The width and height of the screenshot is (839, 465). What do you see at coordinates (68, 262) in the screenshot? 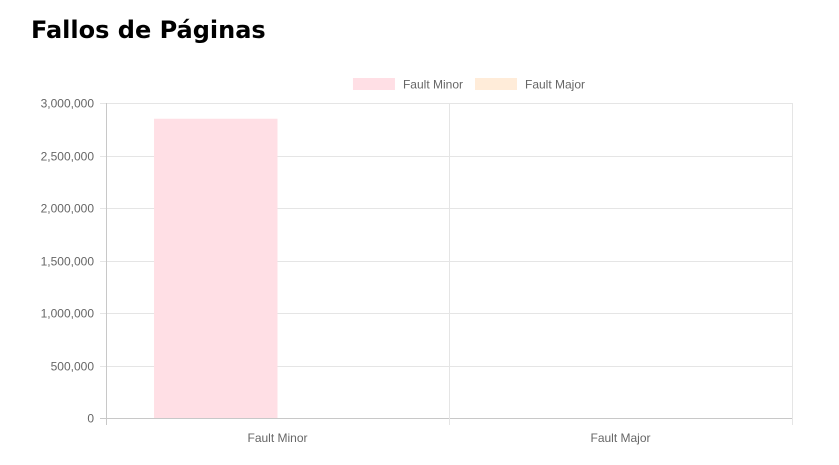
I see `y-tick-label: 1,500,000` at bounding box center [68, 262].